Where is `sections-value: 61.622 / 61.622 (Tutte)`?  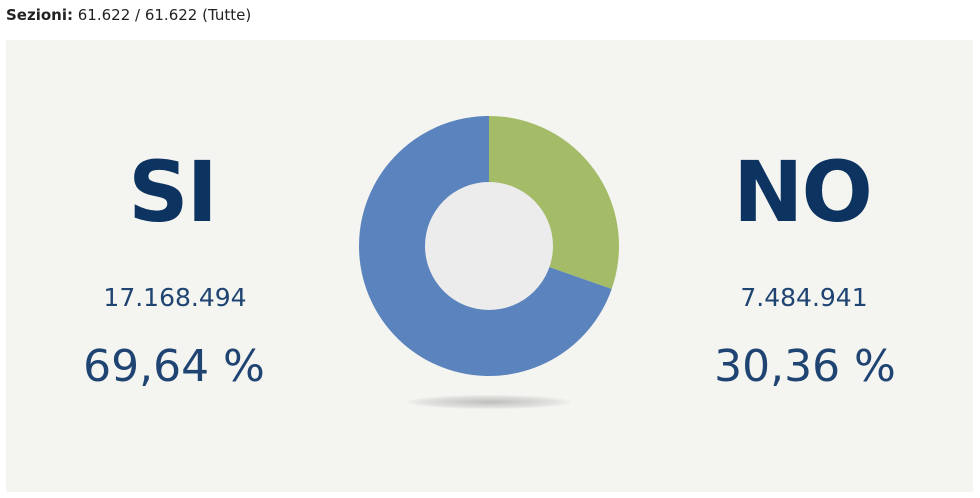 sections-value: 61.622 / 61.622 (Tutte) is located at coordinates (164, 15).